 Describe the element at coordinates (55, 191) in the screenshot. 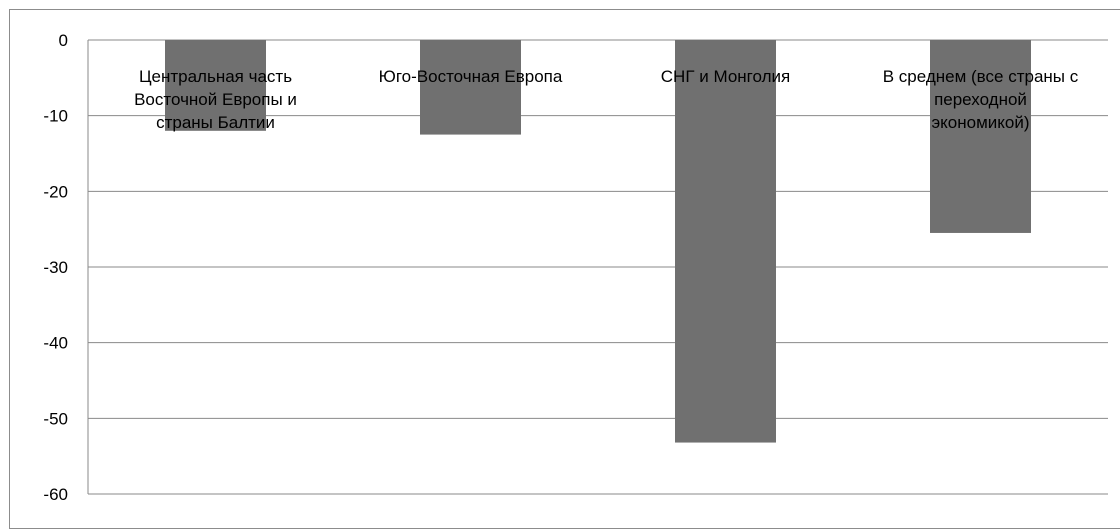

I see `y-tick-label: -20` at that location.